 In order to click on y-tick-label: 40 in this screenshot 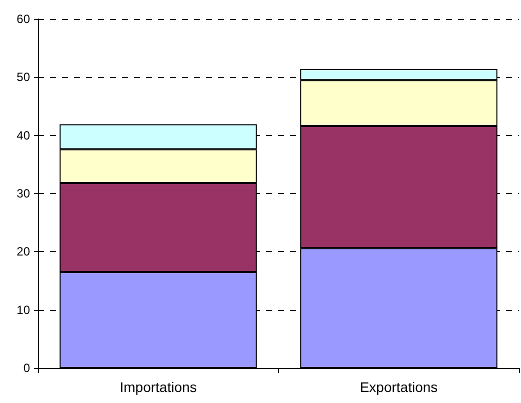, I will do `click(23, 135)`.